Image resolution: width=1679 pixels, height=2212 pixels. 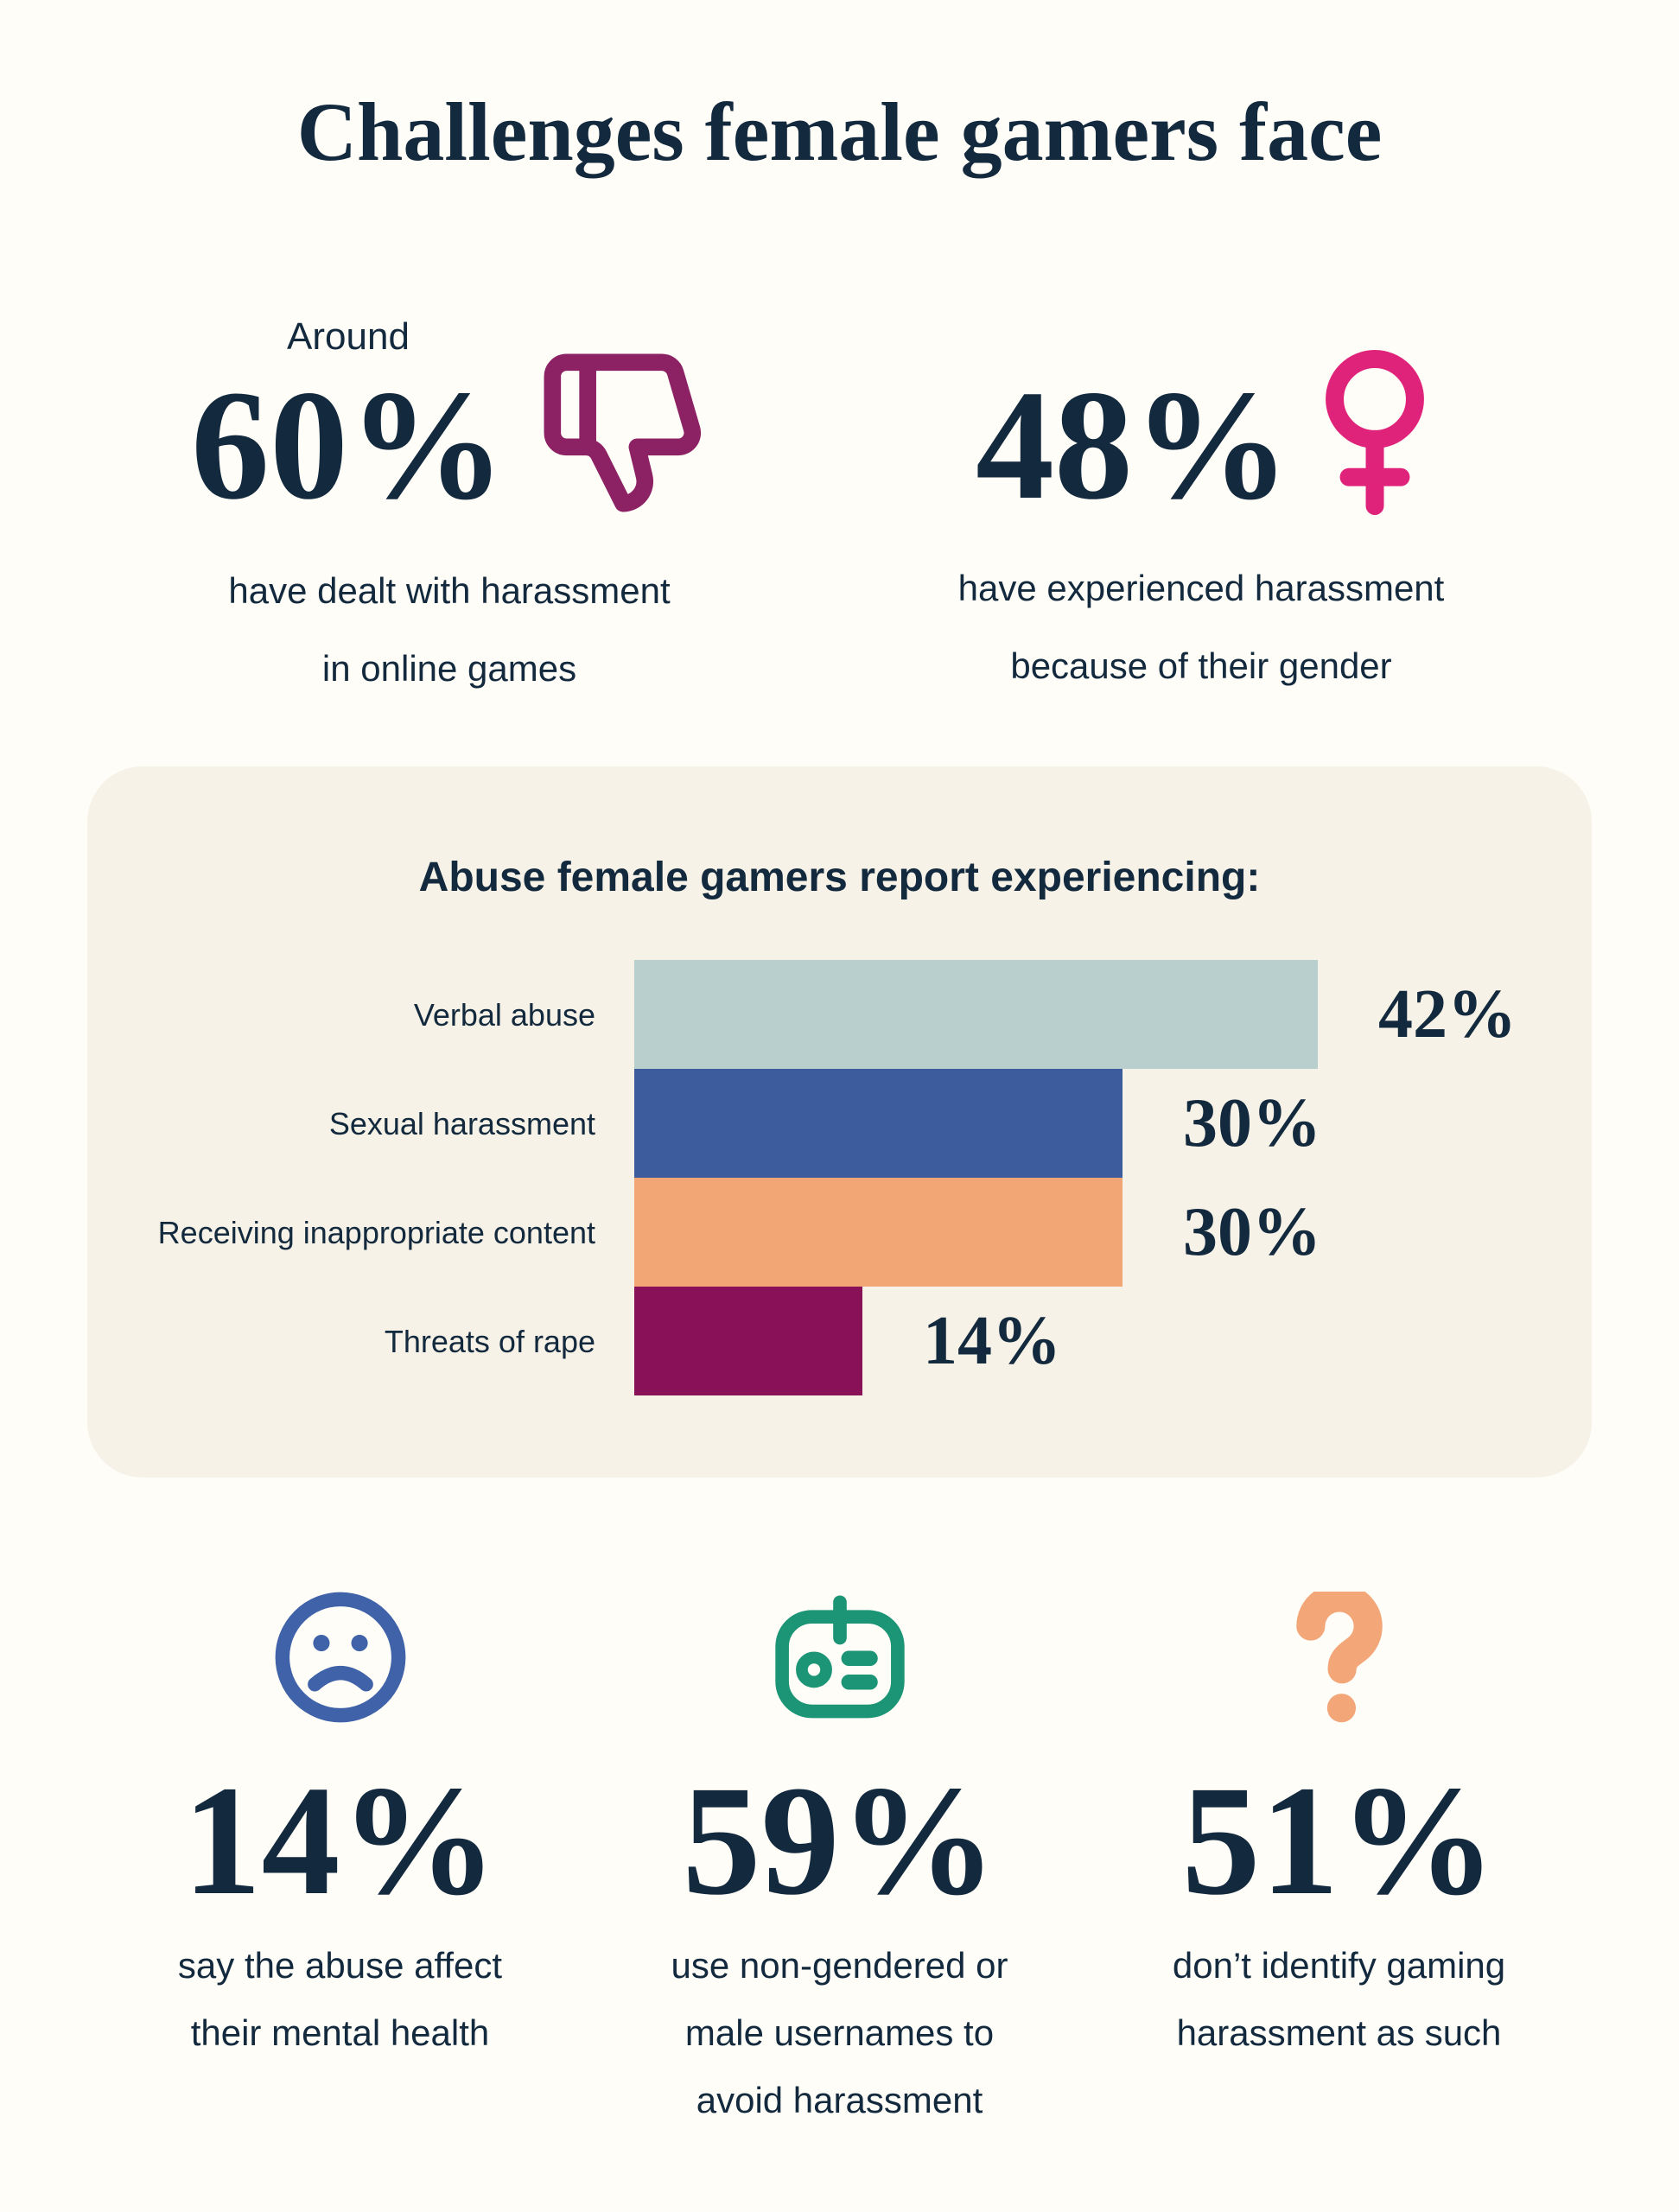 I want to click on bar-value-label: 14%, so click(x=992, y=1341).